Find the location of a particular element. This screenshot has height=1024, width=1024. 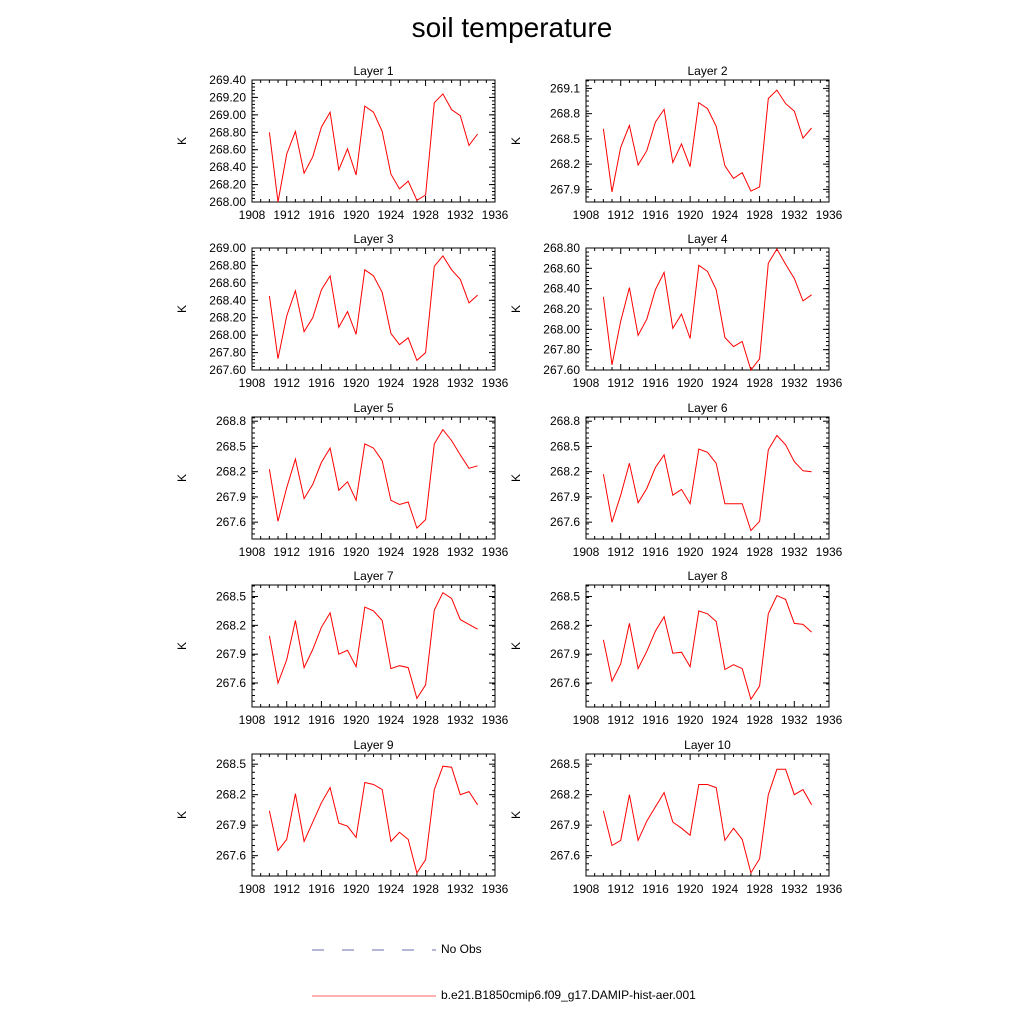

layer4-y-tick-label: 268.00 is located at coordinates (561, 329).